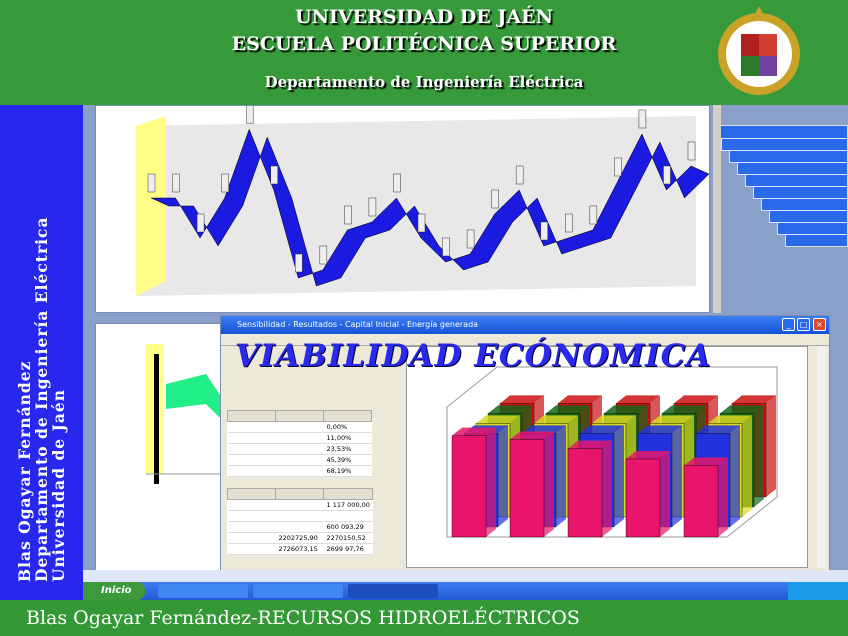 The image size is (848, 636). I want to click on table-row: 2202725,90 2270150,52, so click(300, 538).